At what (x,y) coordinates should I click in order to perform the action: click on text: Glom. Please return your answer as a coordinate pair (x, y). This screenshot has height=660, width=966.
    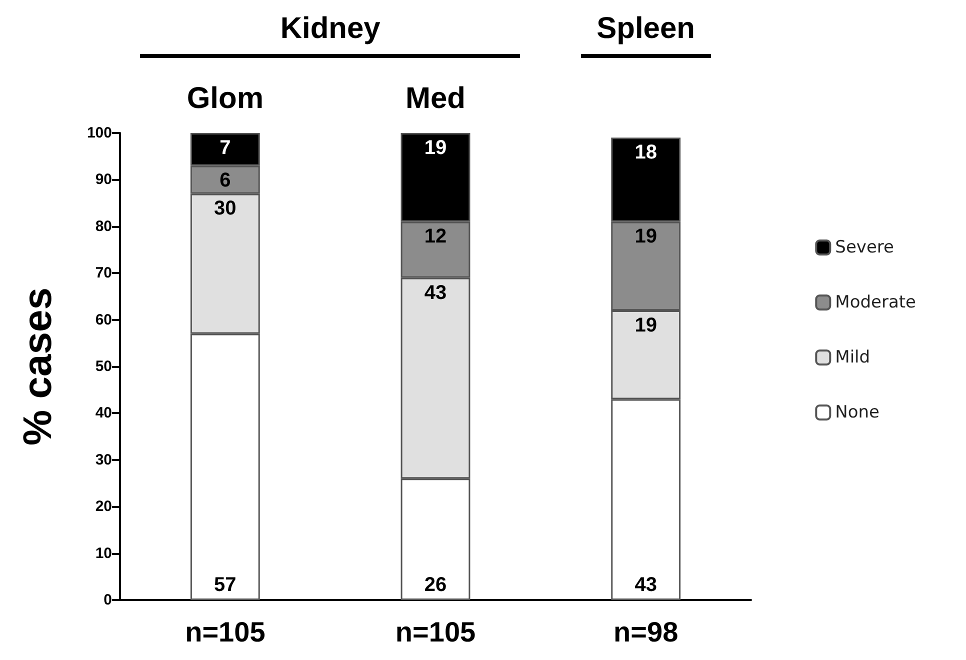
    Looking at the image, I should click on (225, 99).